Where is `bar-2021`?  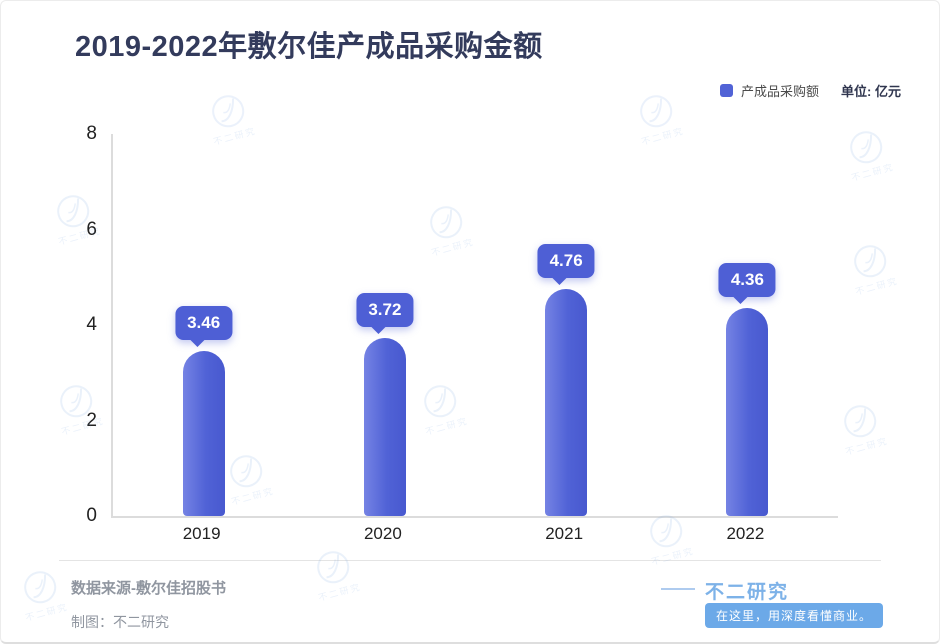 bar-2021 is located at coordinates (566, 402).